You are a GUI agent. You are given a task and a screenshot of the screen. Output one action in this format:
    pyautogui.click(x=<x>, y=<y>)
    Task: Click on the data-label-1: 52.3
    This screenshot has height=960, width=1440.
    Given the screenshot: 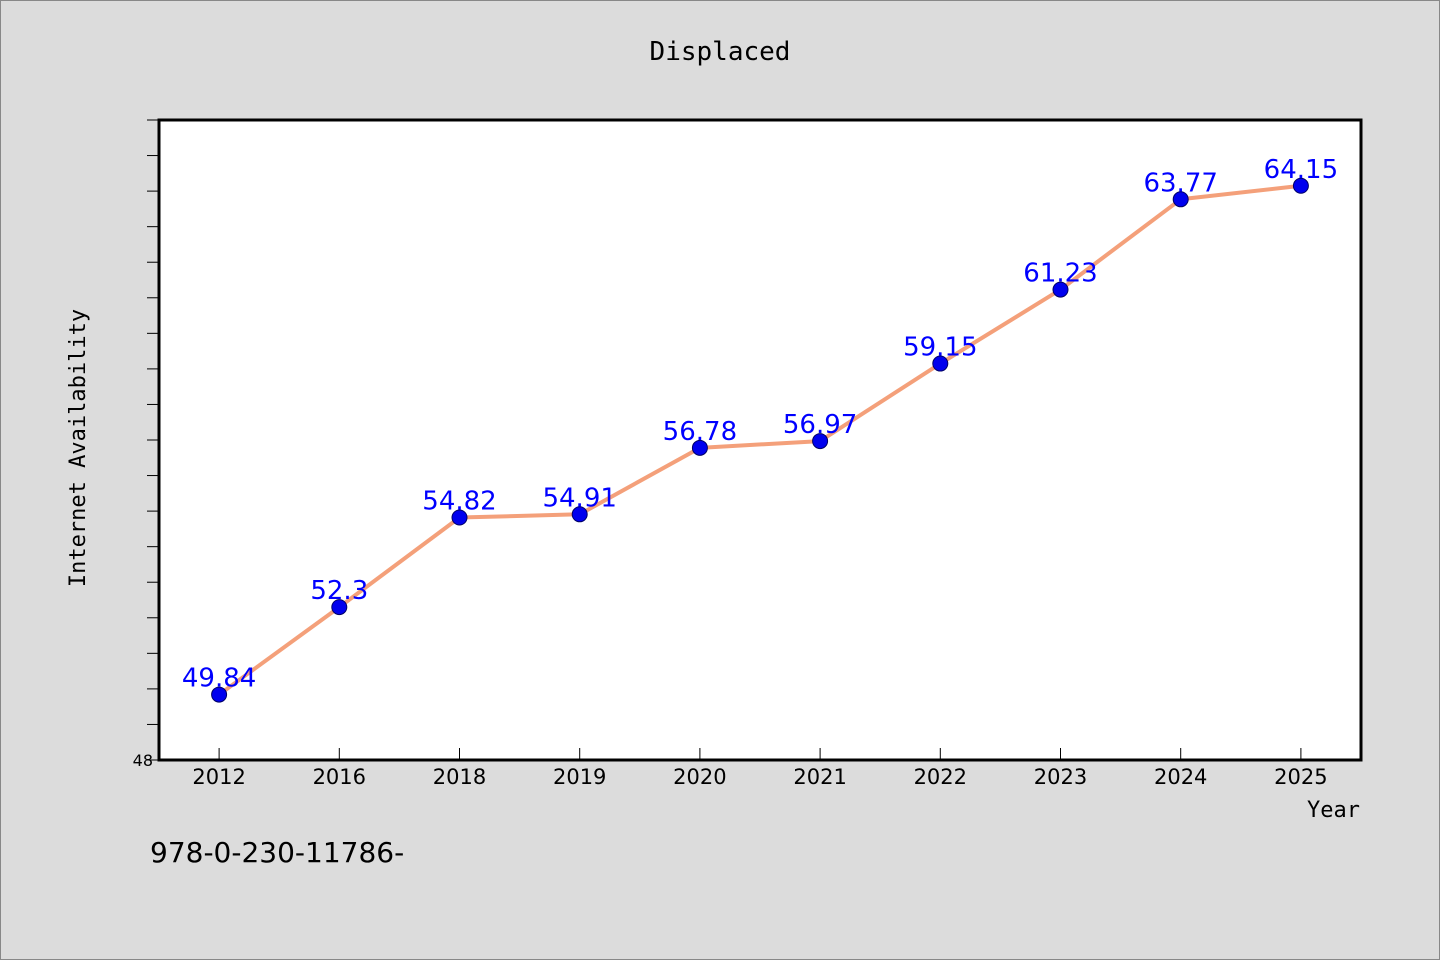 What is the action you would take?
    pyautogui.click(x=339, y=591)
    